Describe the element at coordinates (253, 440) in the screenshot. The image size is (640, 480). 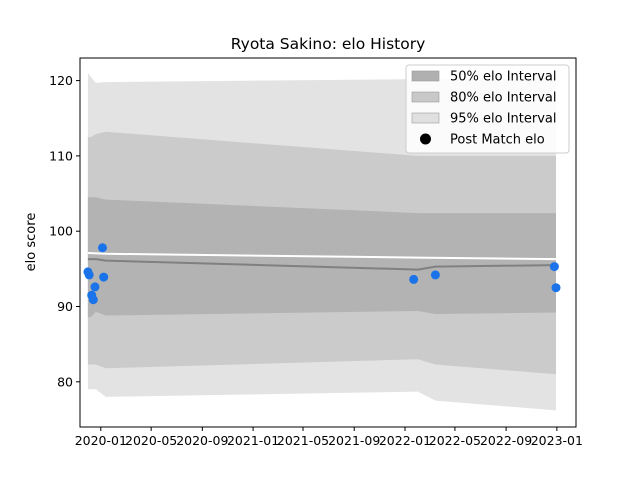
I see `x-tick-label: 2021-01` at that location.